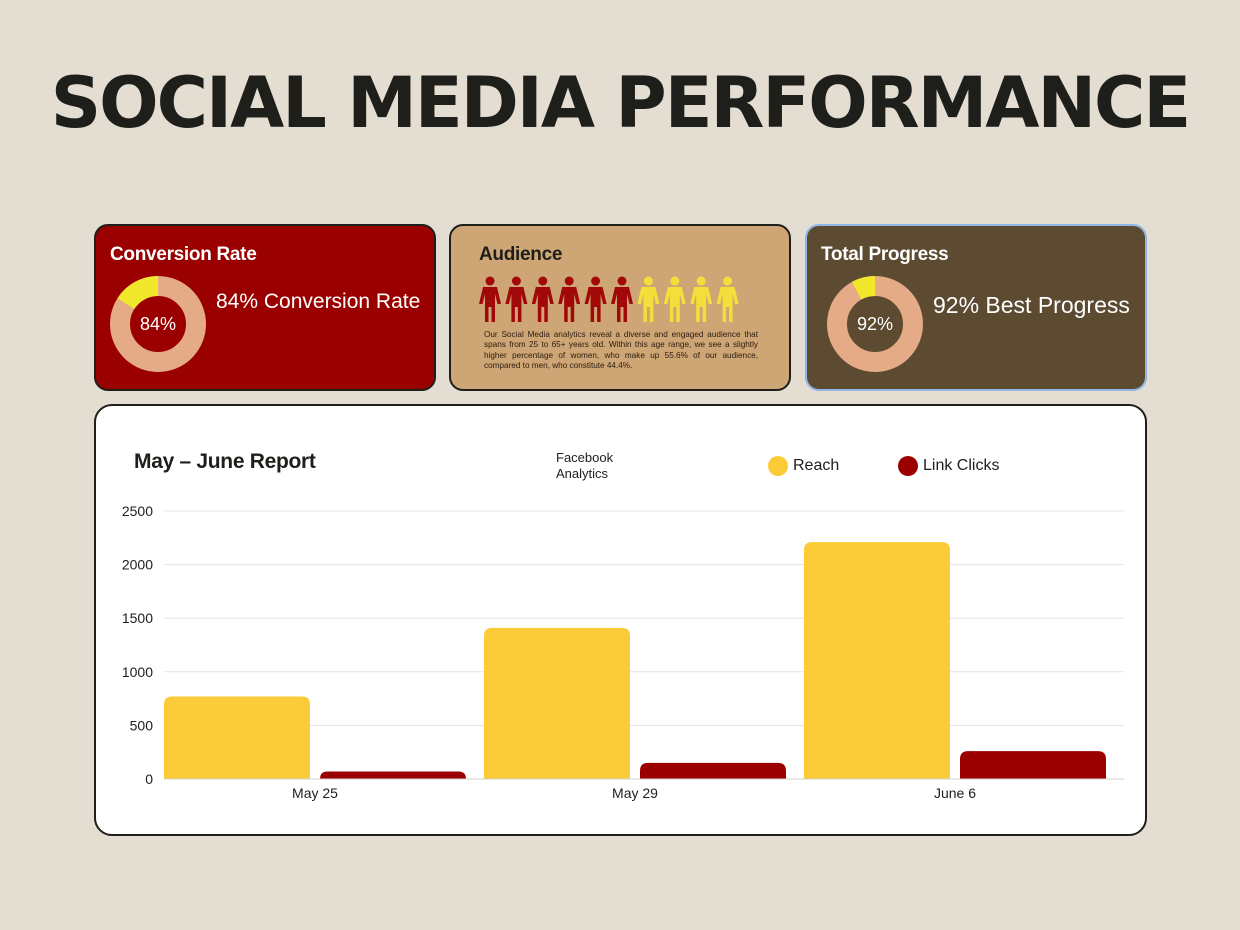 This screenshot has height=930, width=1240. I want to click on progress-donut, so click(875, 324).